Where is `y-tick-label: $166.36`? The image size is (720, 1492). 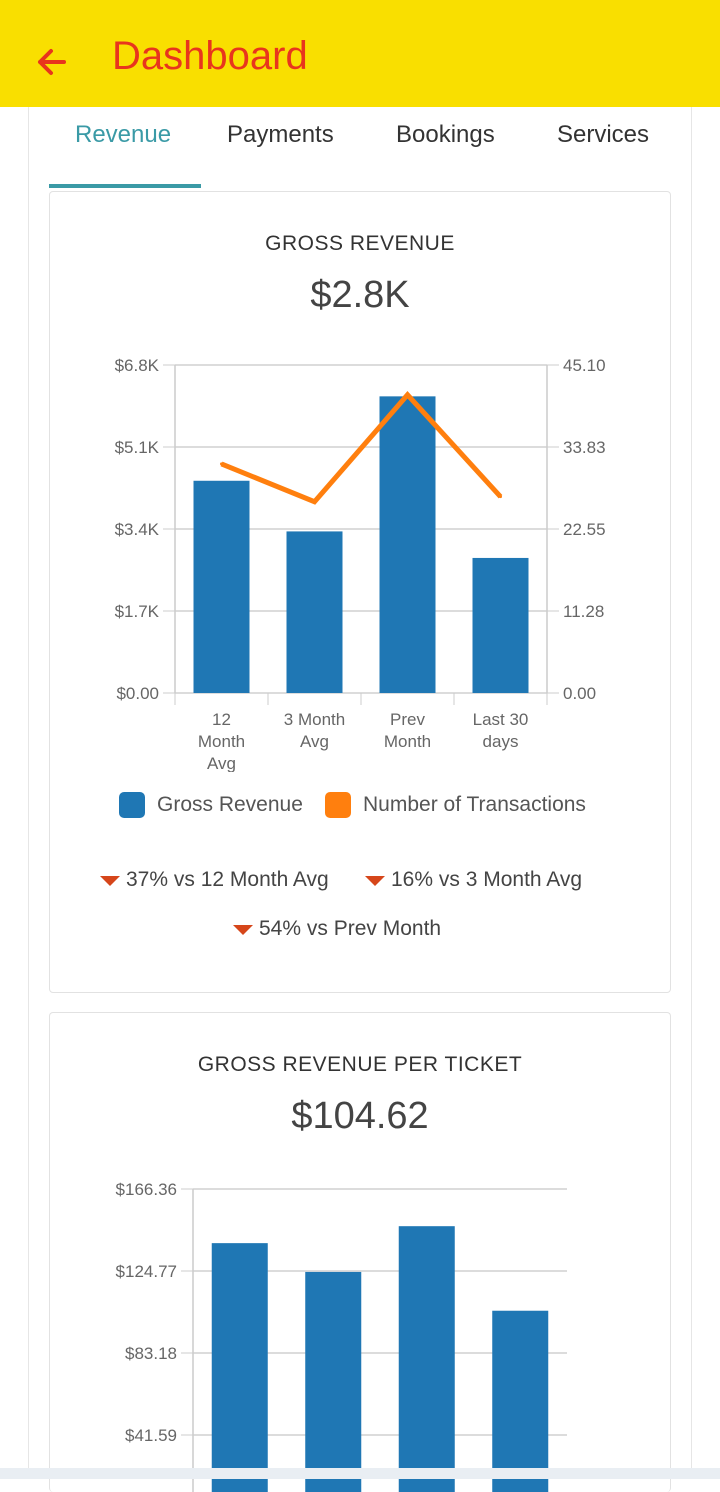
y-tick-label: $166.36 is located at coordinates (146, 1189).